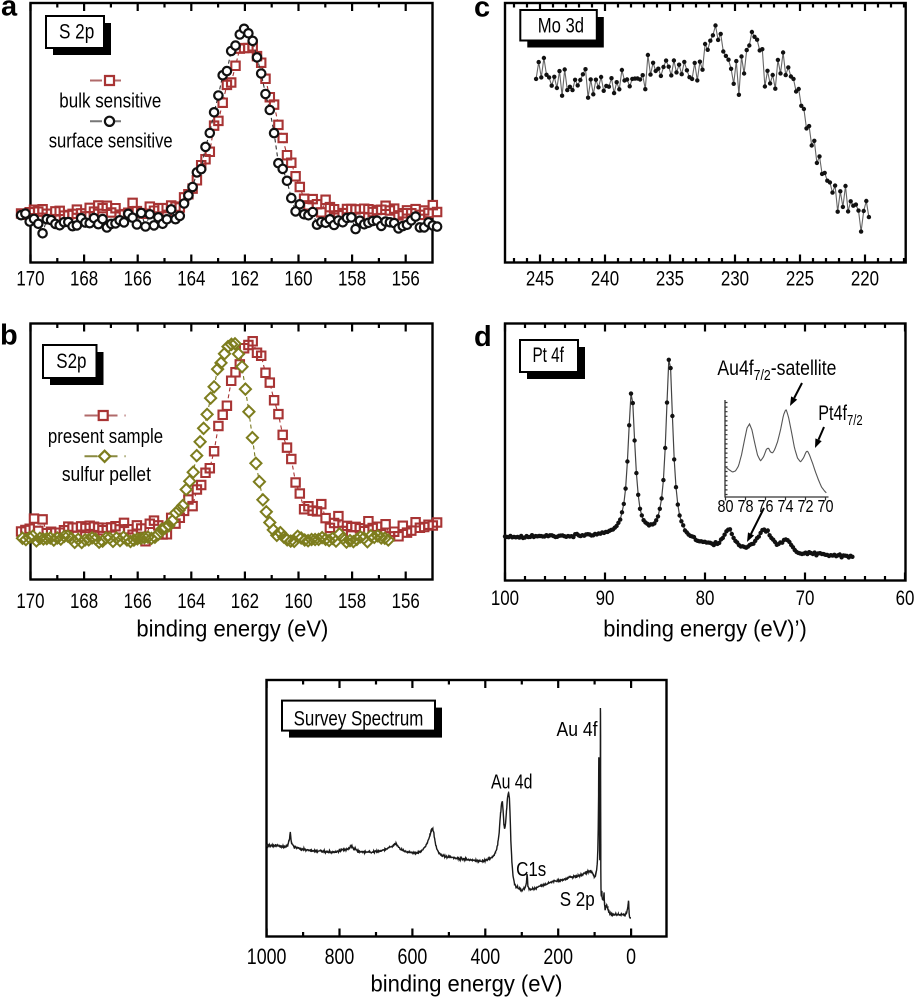  I want to click on svg-text: c, so click(482, 12).